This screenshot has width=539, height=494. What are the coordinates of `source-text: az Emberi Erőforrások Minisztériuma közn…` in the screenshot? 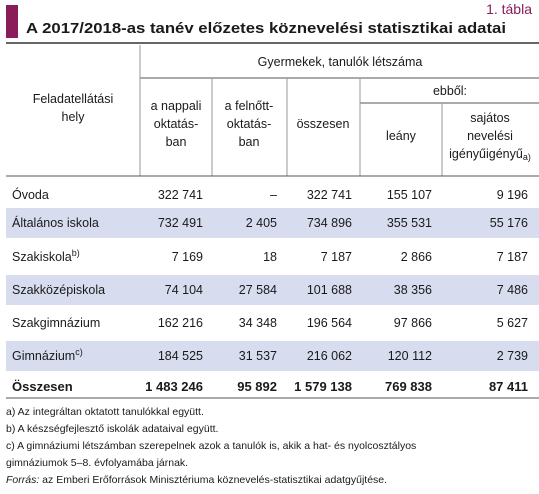 It's located at (213, 480).